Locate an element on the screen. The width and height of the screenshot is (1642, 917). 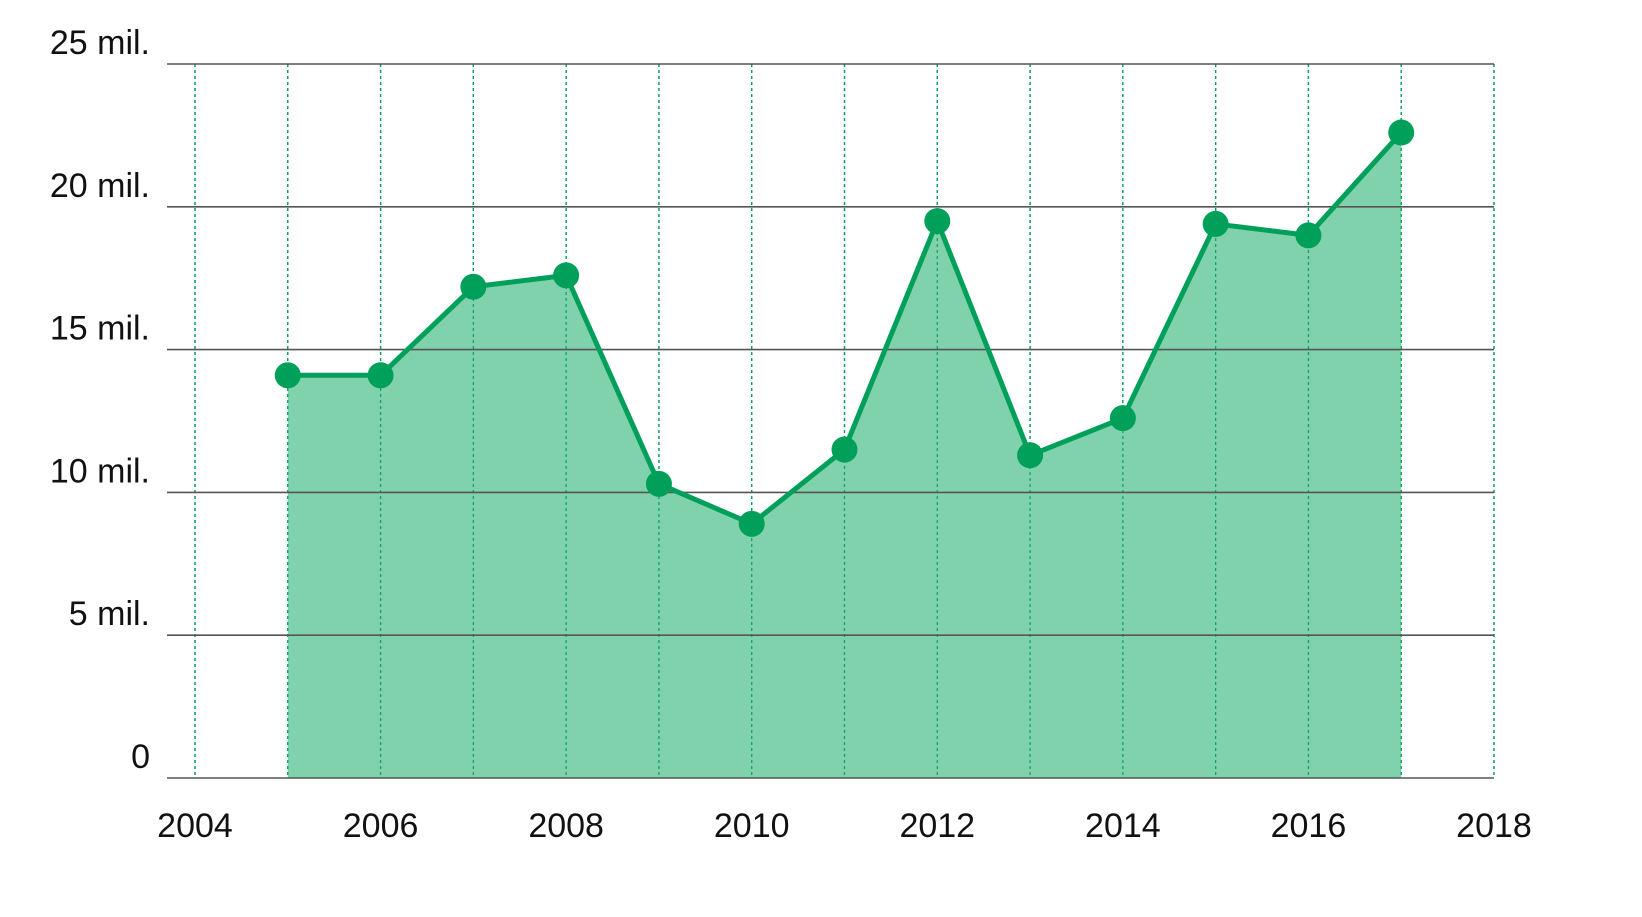
y-tick-label: 25 mil. is located at coordinates (100, 43).